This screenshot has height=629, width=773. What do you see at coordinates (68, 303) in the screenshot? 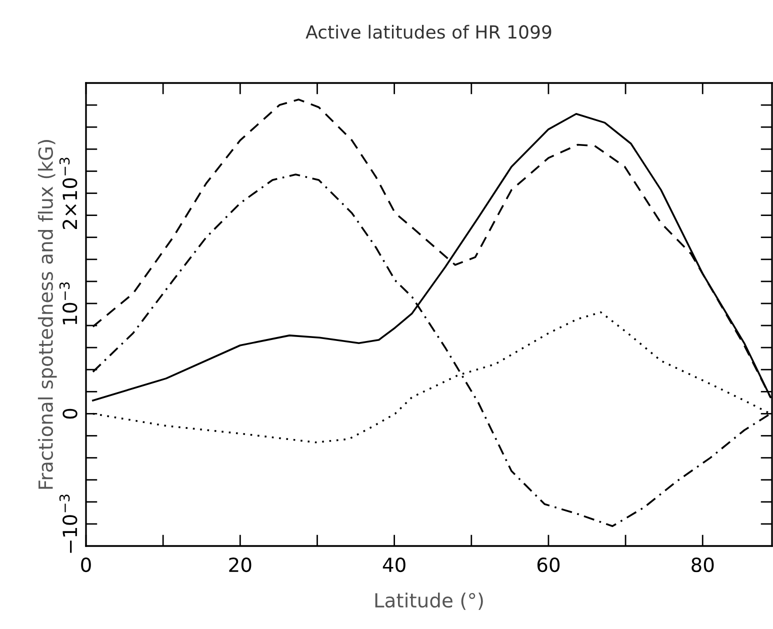
I see `y-tick-label: 10$^{−3}$` at bounding box center [68, 303].